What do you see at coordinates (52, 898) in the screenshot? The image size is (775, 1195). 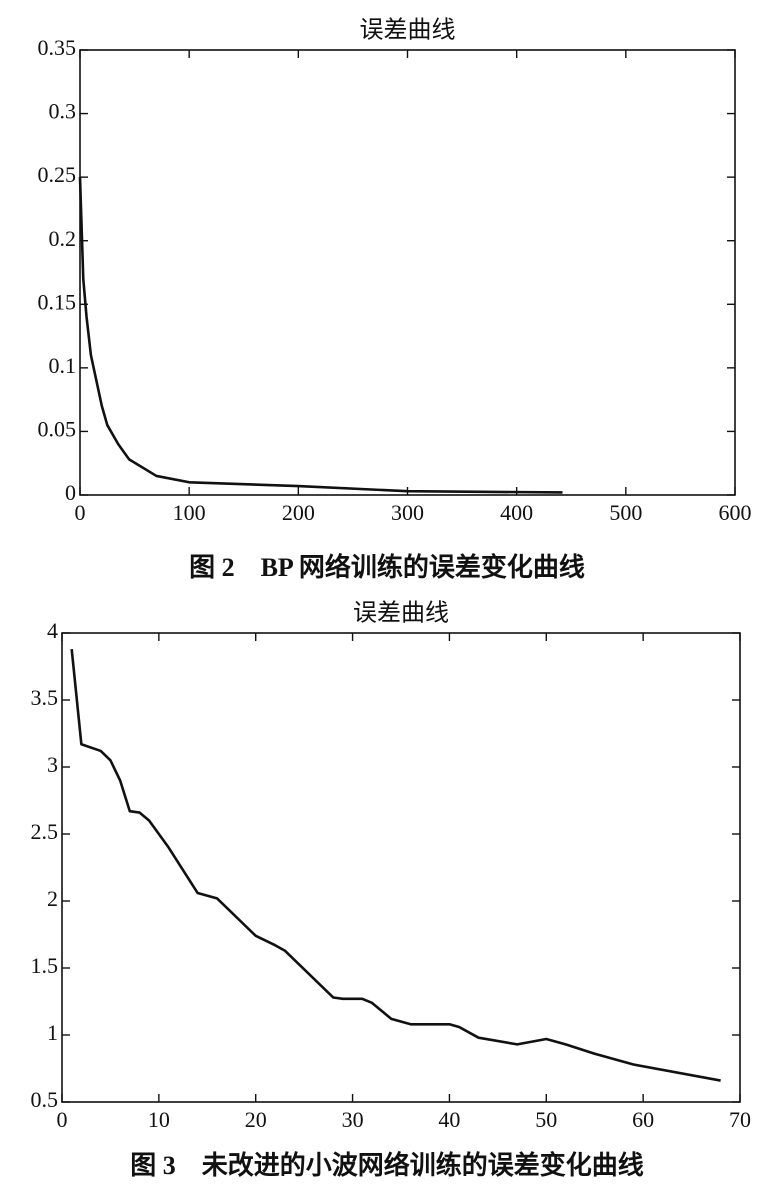 I see `y-tick-label: 2` at bounding box center [52, 898].